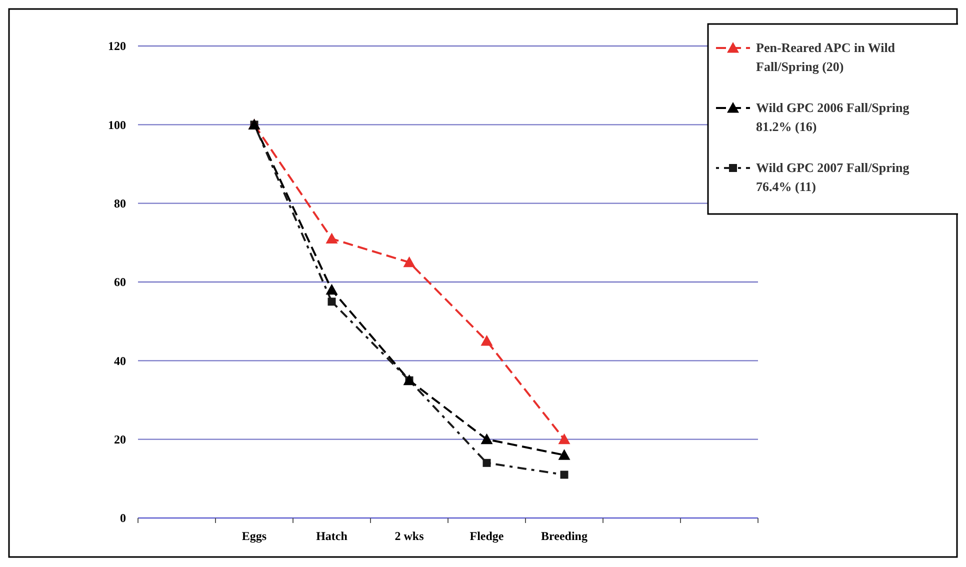 This screenshot has height=567, width=966. I want to click on legend-label: Wild GPC 2006 Fall/Spring 81.2% (16), so click(833, 117).